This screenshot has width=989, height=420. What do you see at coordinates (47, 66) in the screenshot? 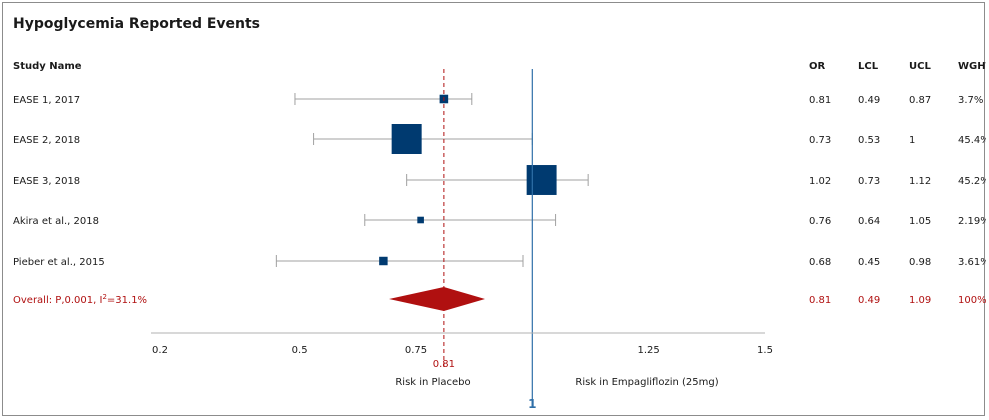
I see `header-study: Study Name` at bounding box center [47, 66].